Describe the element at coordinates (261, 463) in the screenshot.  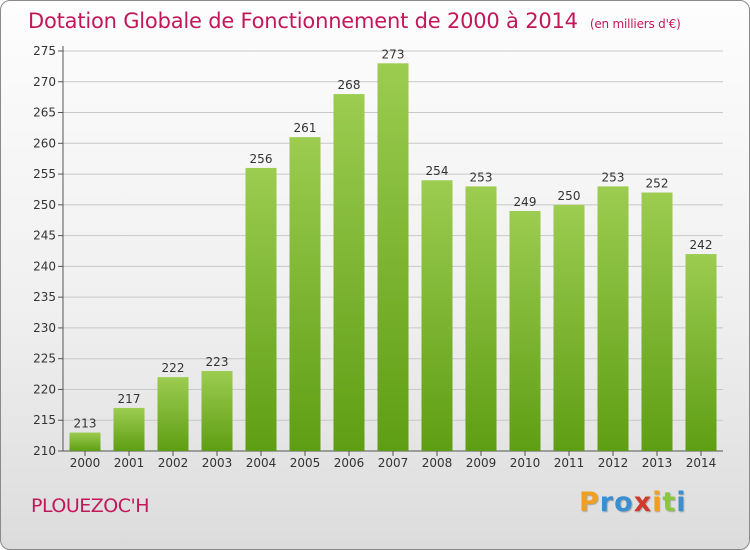
I see `x-tick-label: 2004` at that location.